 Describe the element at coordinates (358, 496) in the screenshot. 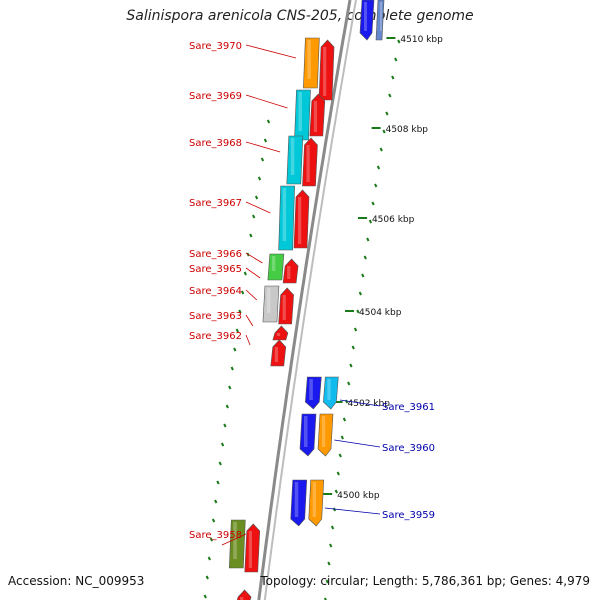

I see `kbp-tick-label: 4500 kbp` at that location.